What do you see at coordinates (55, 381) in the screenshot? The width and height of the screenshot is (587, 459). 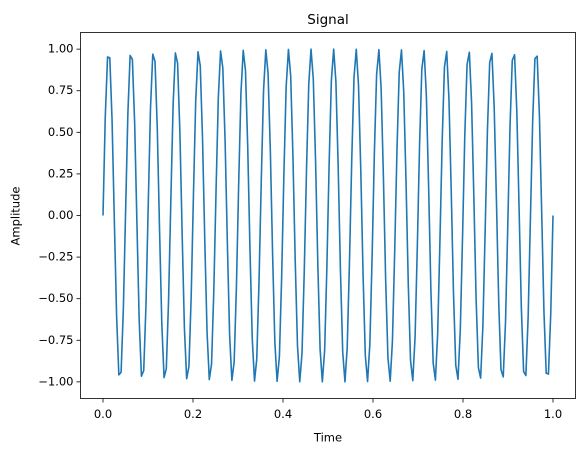 I see `y-tick-label: −1.00` at bounding box center [55, 381].